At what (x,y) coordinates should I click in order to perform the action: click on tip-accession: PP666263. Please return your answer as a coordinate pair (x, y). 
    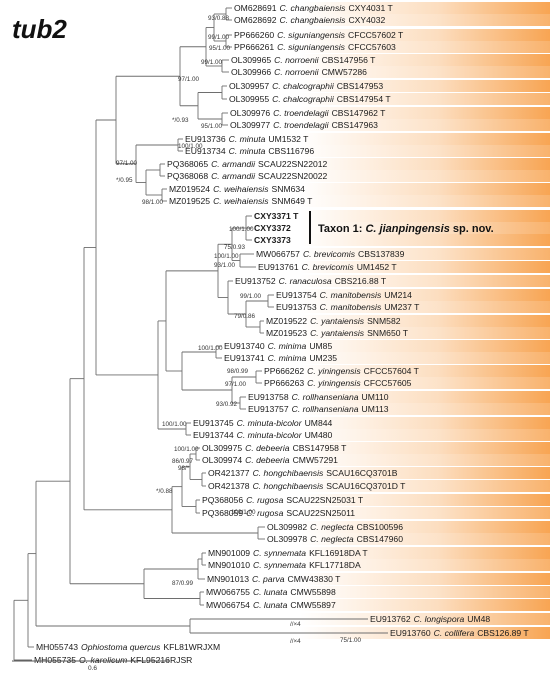
    Looking at the image, I should click on (284, 383).